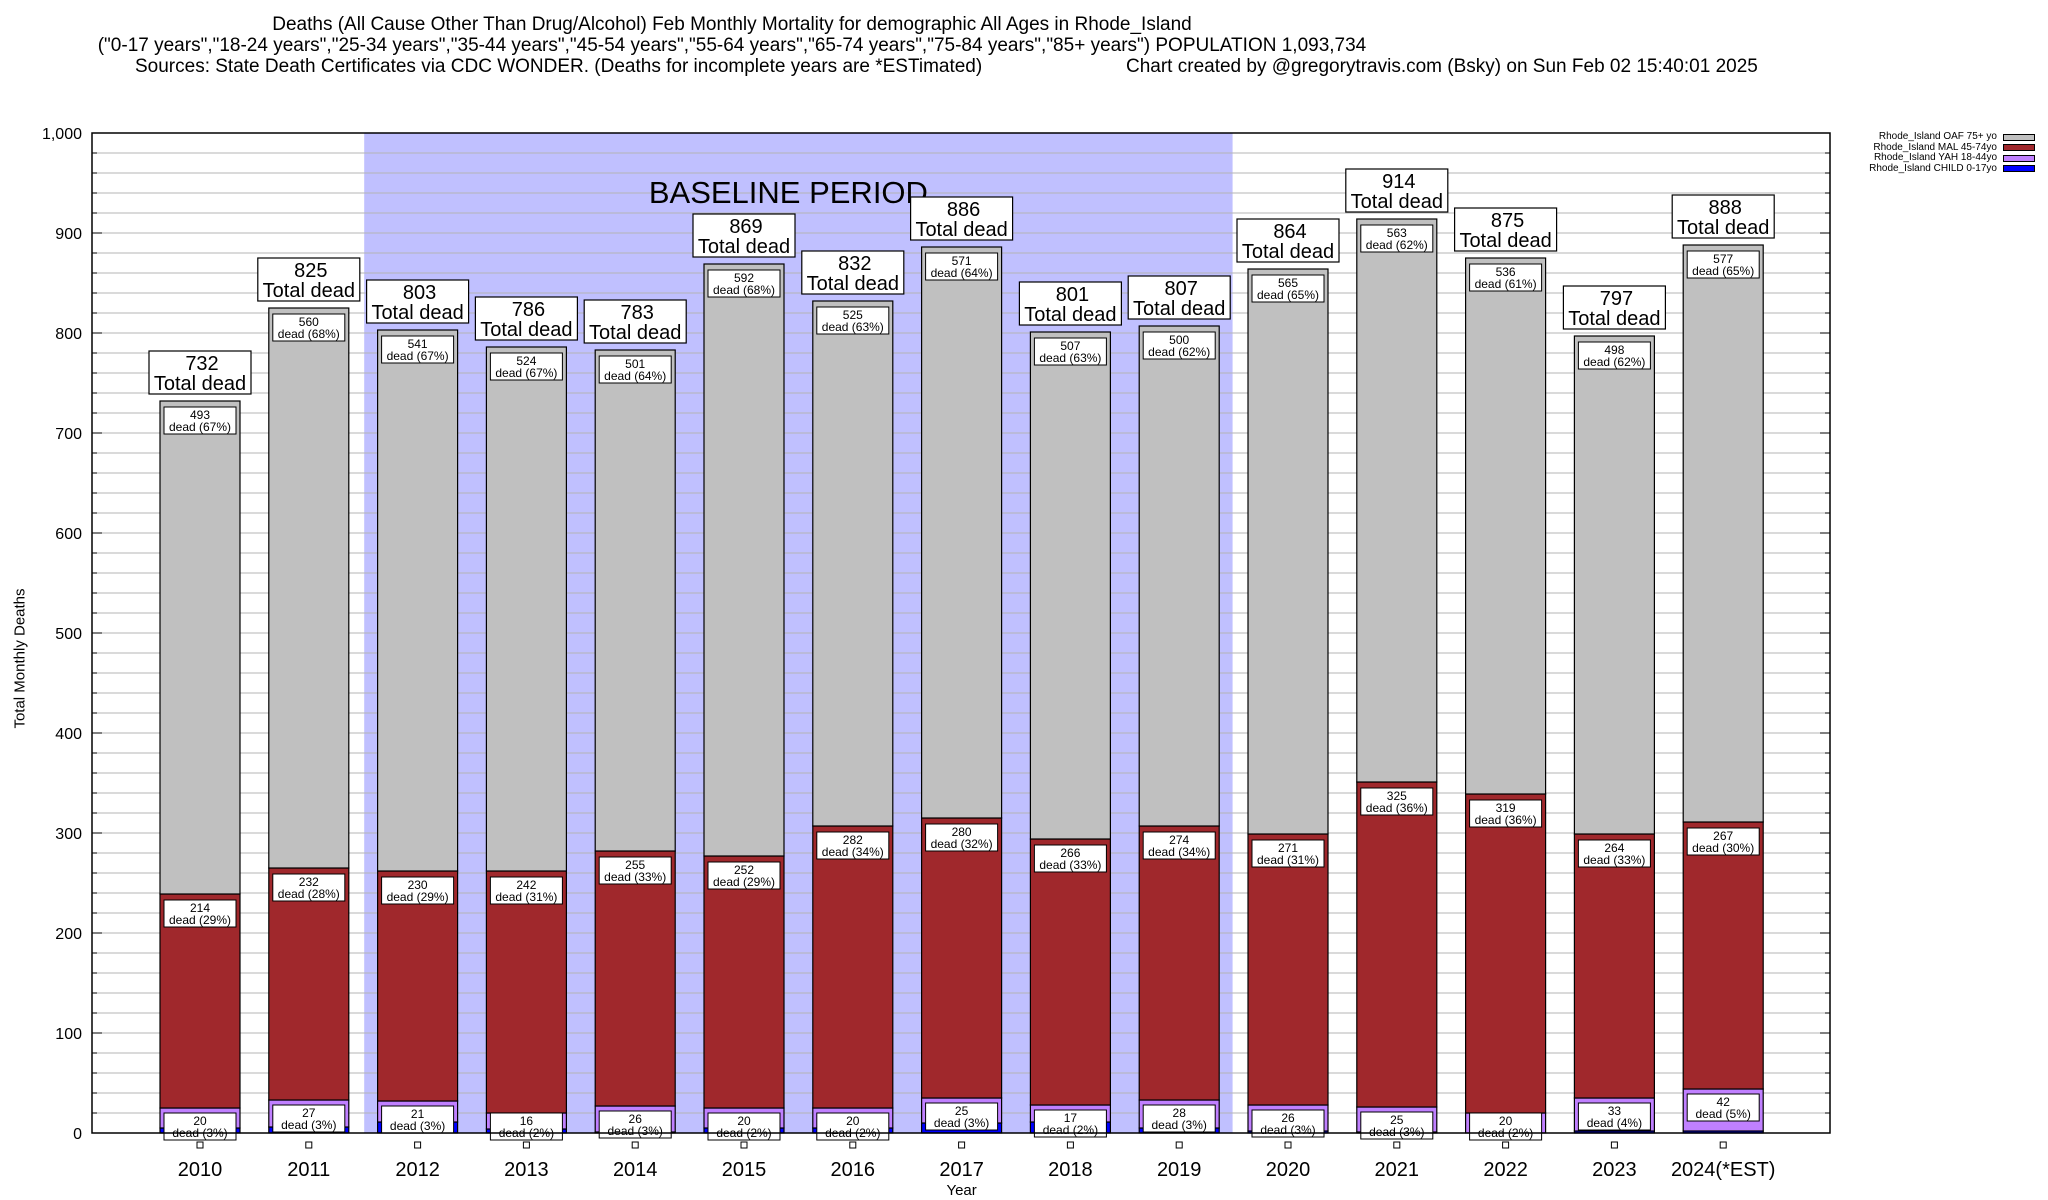  What do you see at coordinates (528, 310) in the screenshot?
I see `total-value: 786` at bounding box center [528, 310].